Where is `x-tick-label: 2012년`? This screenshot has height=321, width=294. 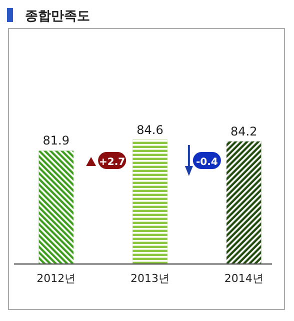 x-tick-label: 2012년 is located at coordinates (56, 278).